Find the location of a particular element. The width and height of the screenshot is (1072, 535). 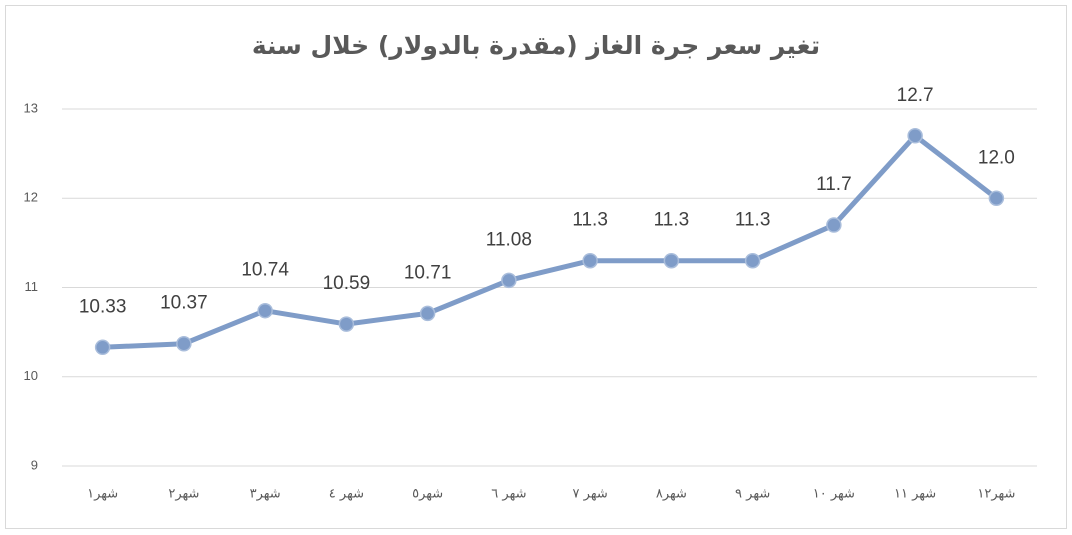

data-label: 10.33 is located at coordinates (103, 306).